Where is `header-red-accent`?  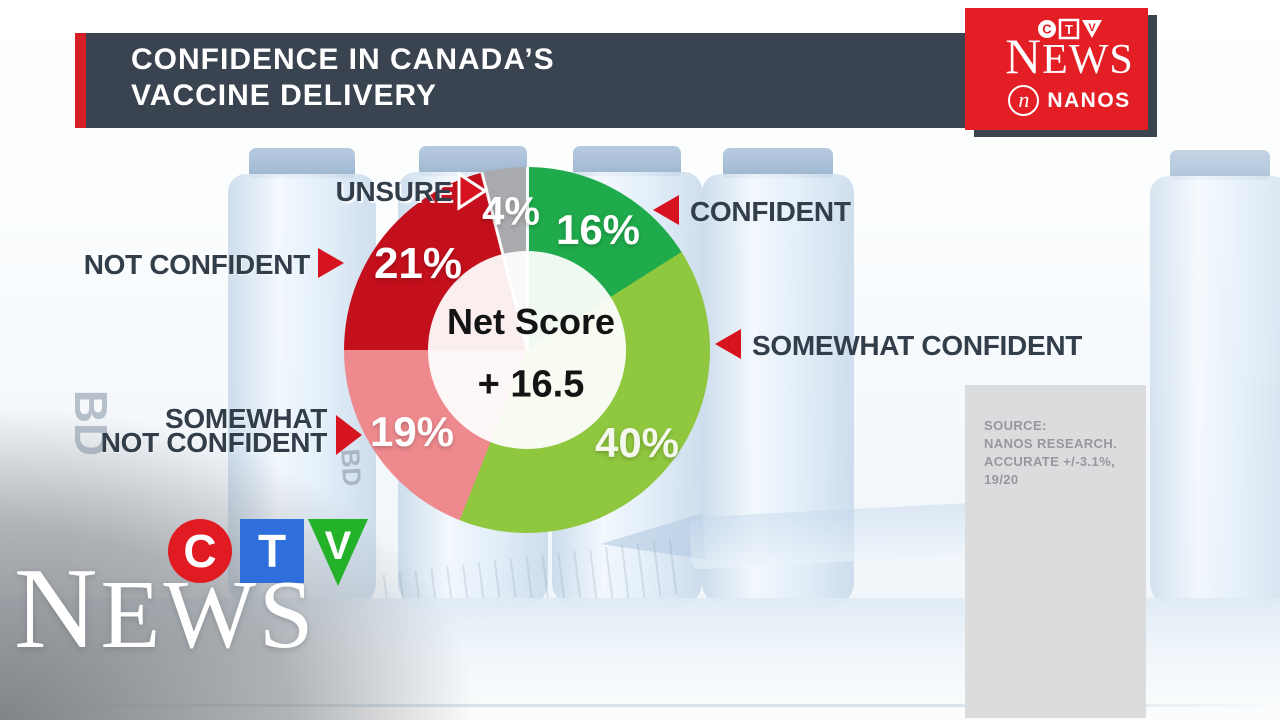 header-red-accent is located at coordinates (80, 80).